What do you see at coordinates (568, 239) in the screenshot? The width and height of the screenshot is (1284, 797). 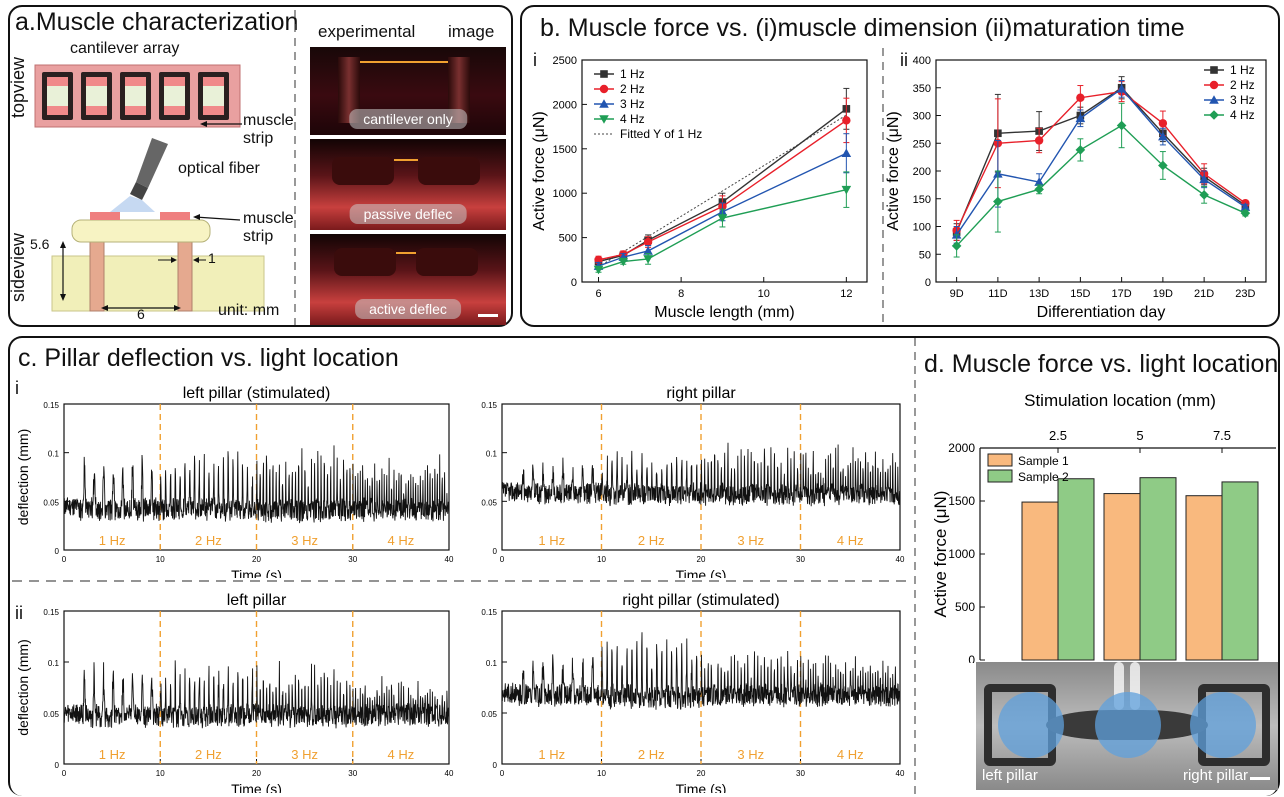 I see `y-tick-label: 500` at bounding box center [568, 239].